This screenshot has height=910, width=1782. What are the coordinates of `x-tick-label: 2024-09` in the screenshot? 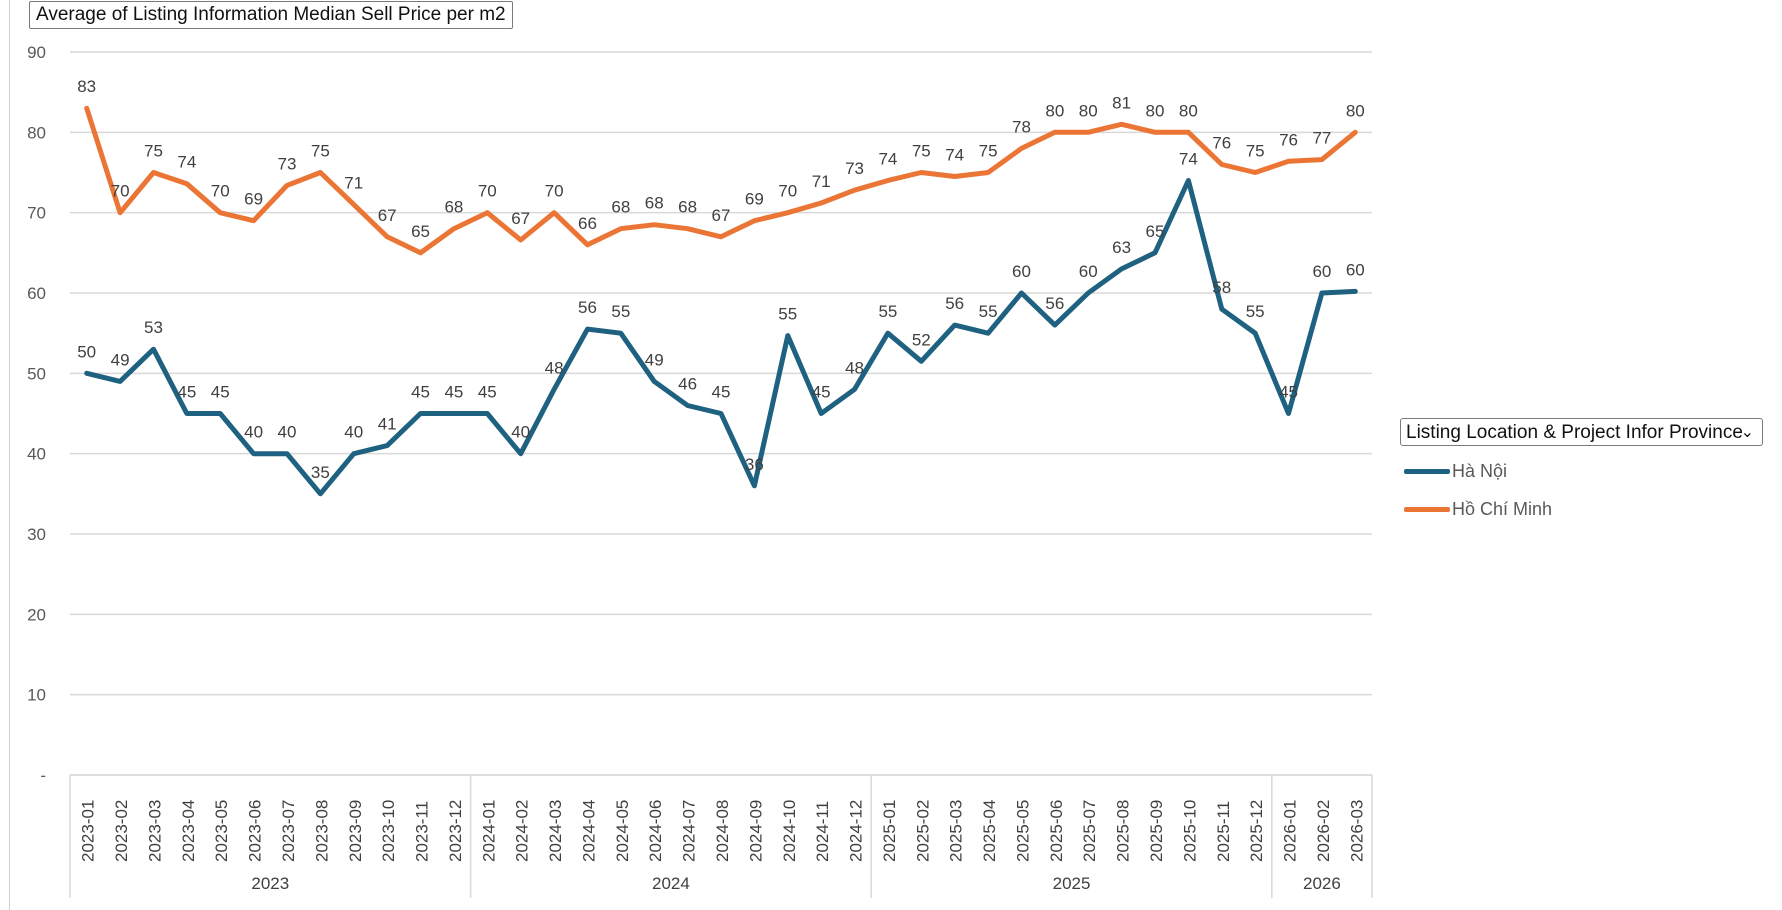 It's located at (755, 831).